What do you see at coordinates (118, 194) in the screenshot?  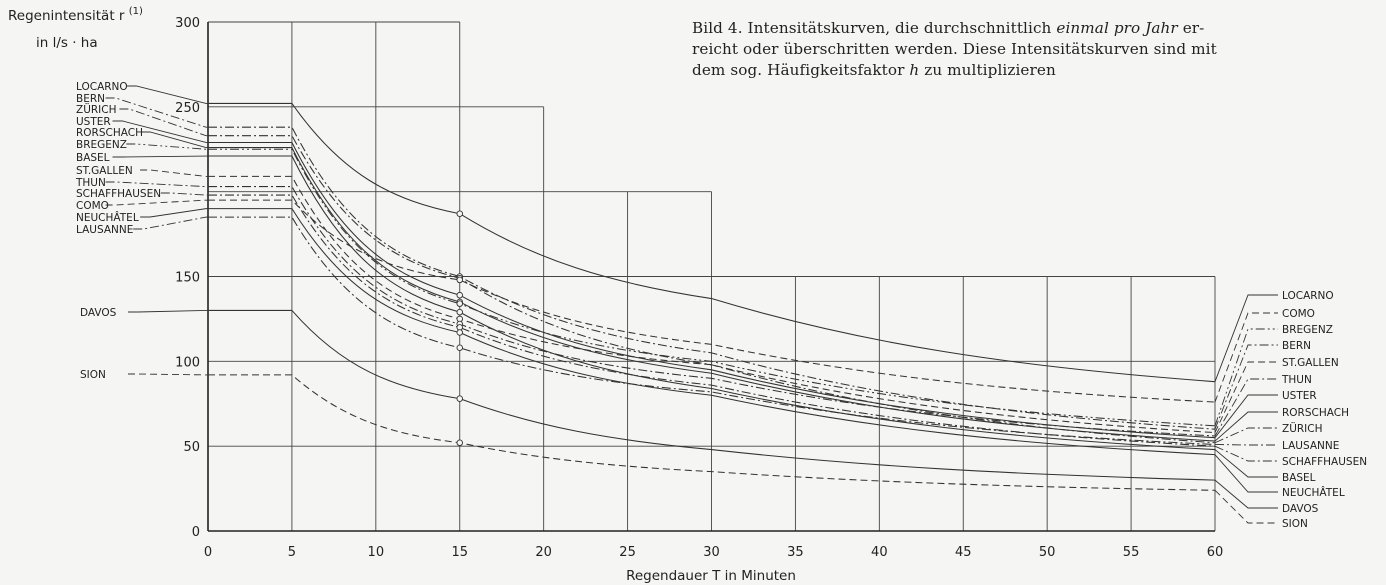 I see `series-label-left: SCHAFFHAUSEN` at bounding box center [118, 194].